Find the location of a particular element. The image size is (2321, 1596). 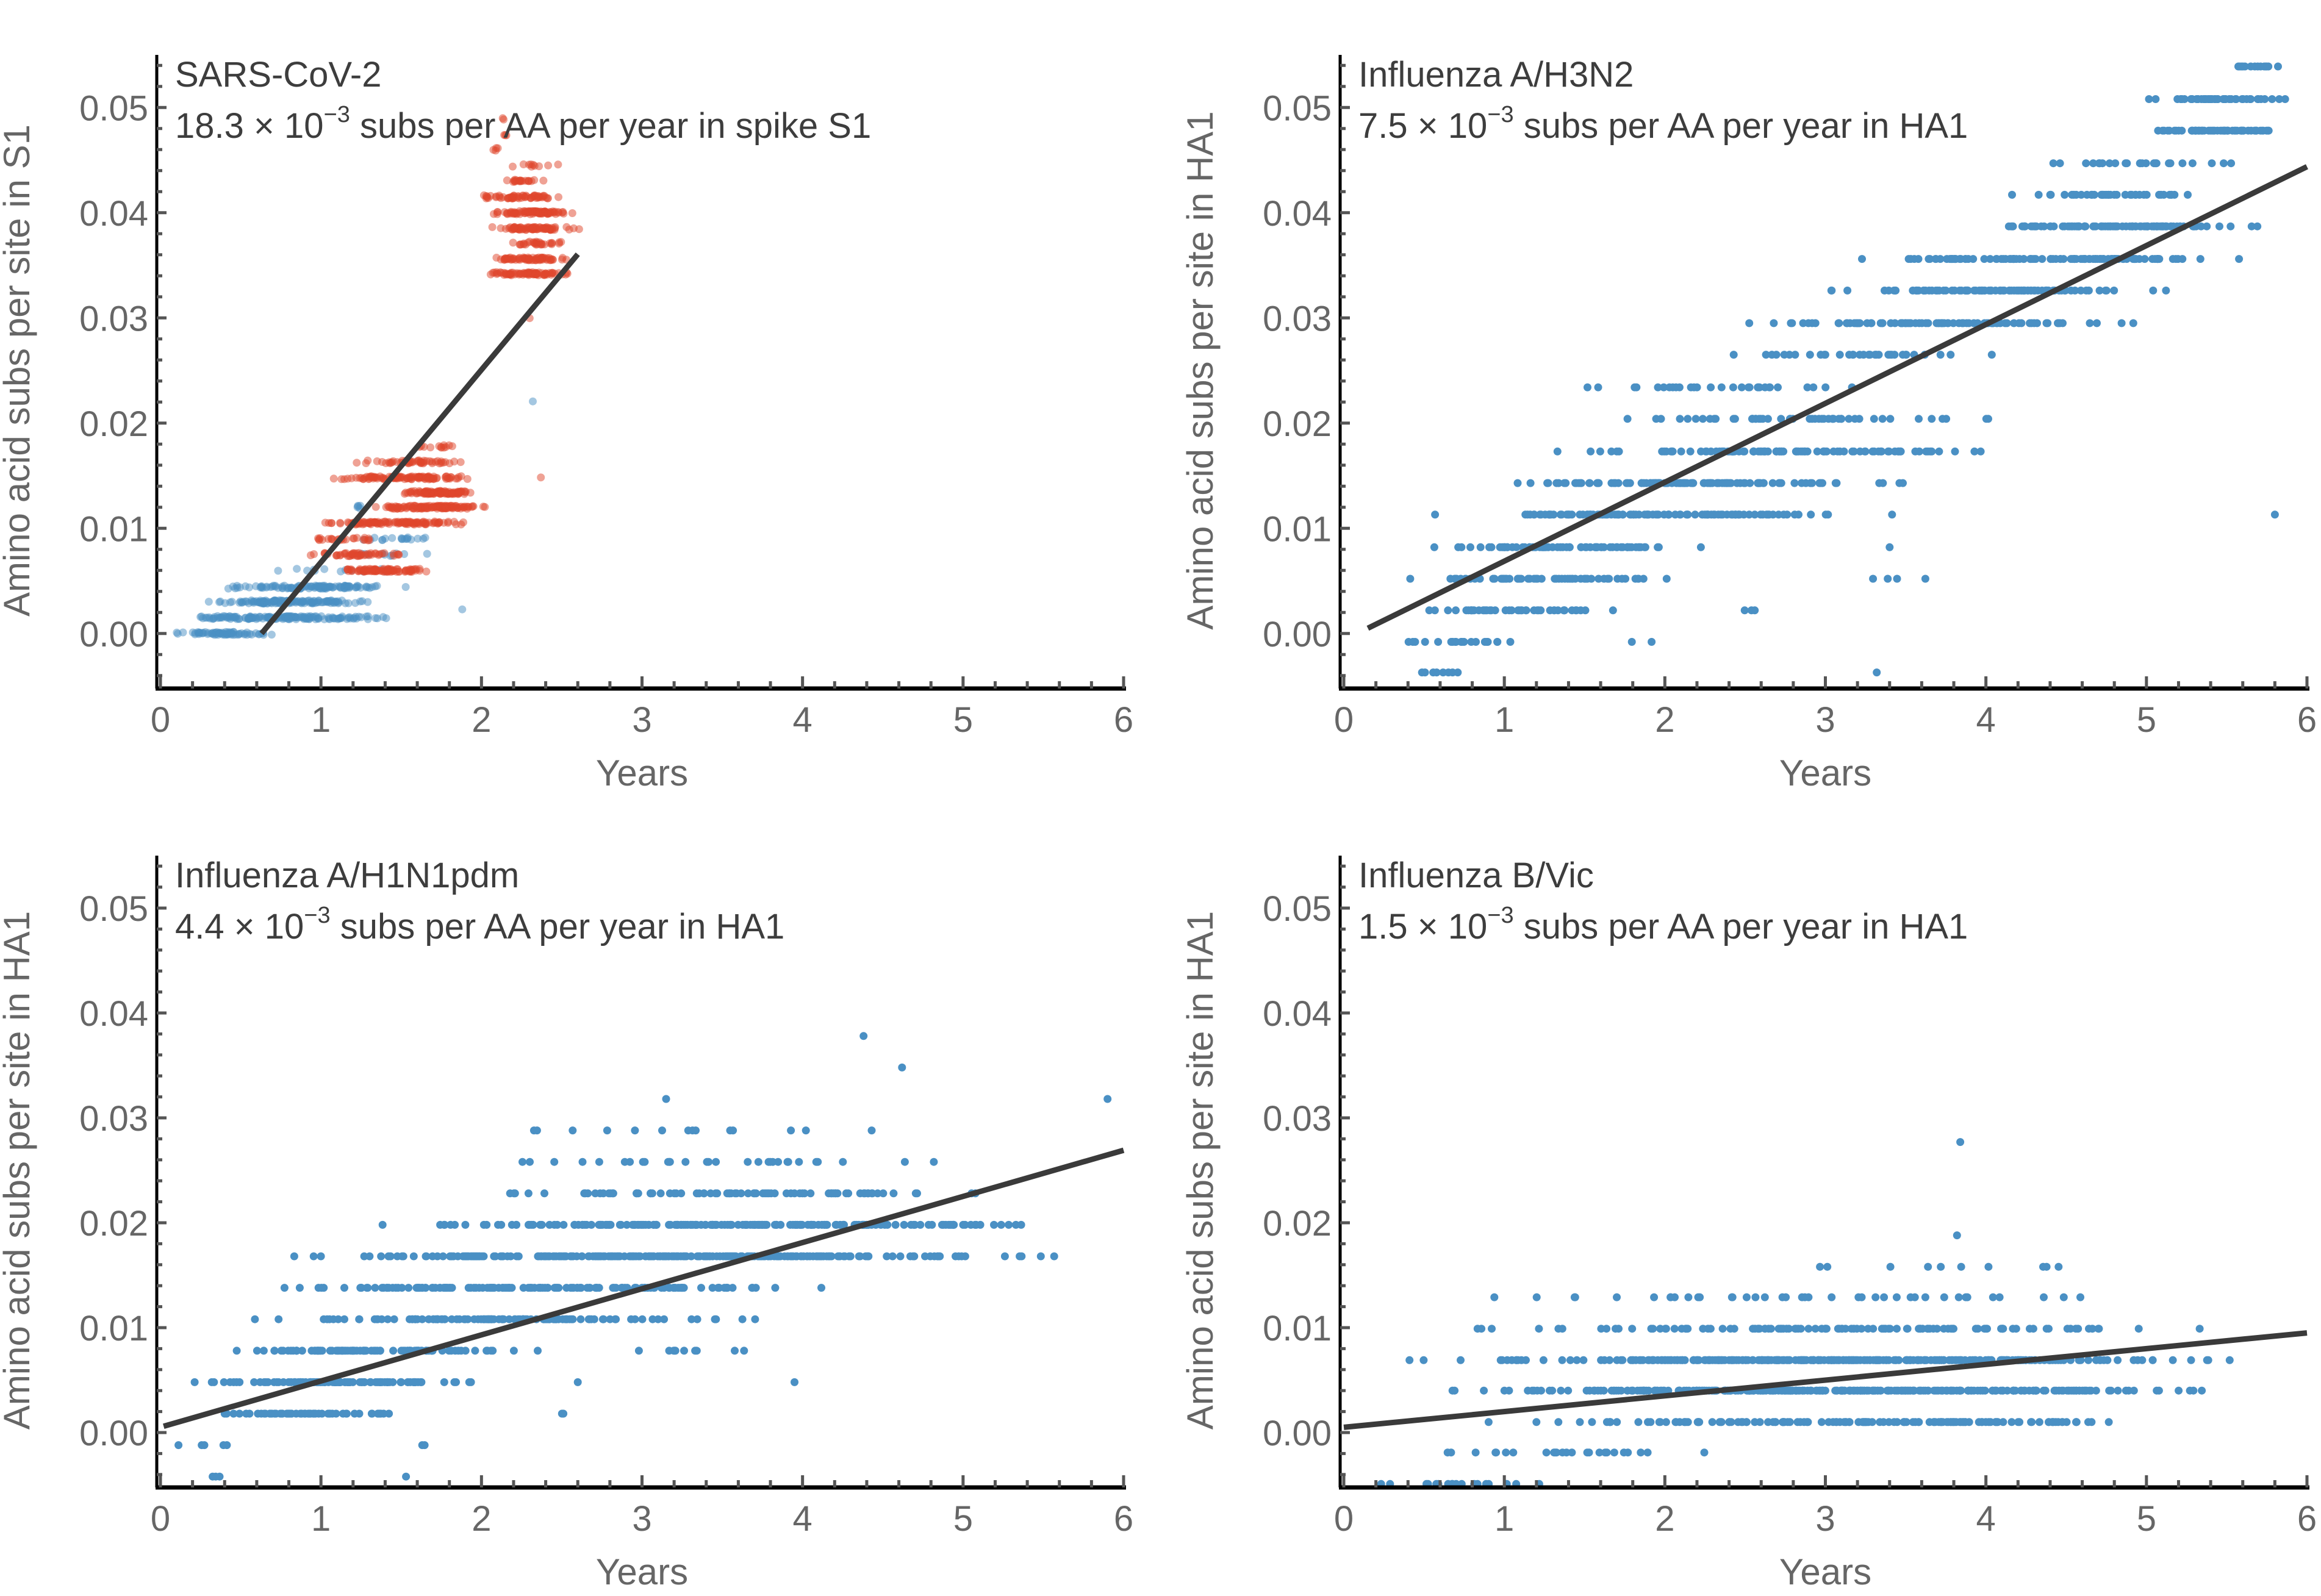

x-axis-title: Years is located at coordinates (1825, 773).